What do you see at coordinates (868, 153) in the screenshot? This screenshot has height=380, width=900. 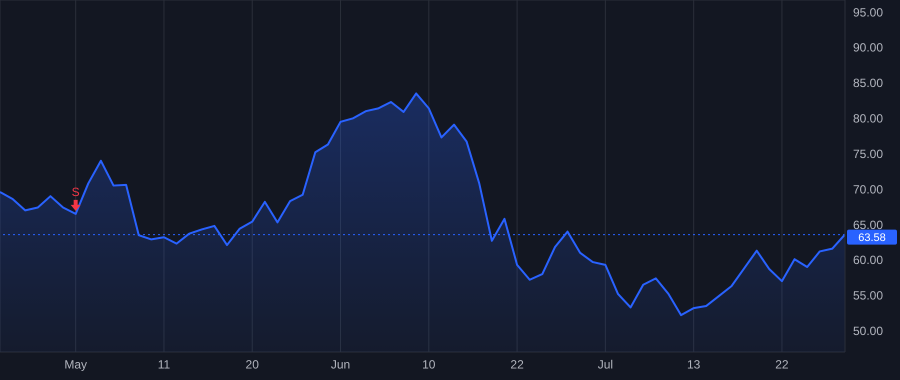 I see `y-tick-label: 75.00` at bounding box center [868, 153].